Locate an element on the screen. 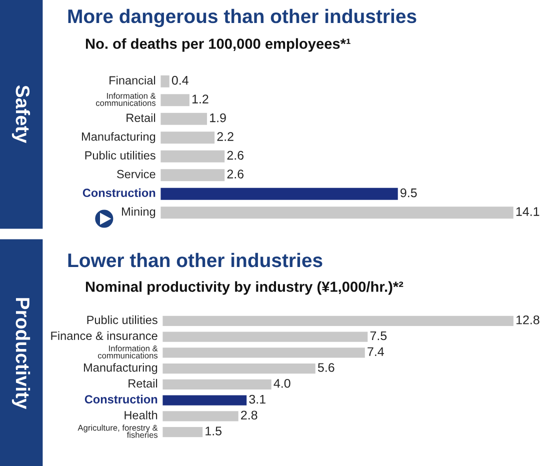 The width and height of the screenshot is (542, 466). y-tick-label: Agriculture, forestry & fisheries is located at coordinates (118, 431).